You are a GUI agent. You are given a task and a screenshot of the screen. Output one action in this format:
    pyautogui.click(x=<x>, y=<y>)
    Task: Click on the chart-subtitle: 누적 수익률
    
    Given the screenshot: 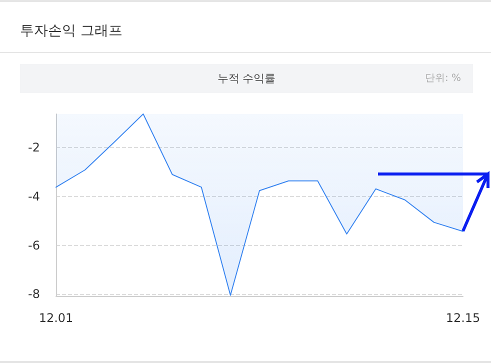 What is the action you would take?
    pyautogui.click(x=246, y=78)
    